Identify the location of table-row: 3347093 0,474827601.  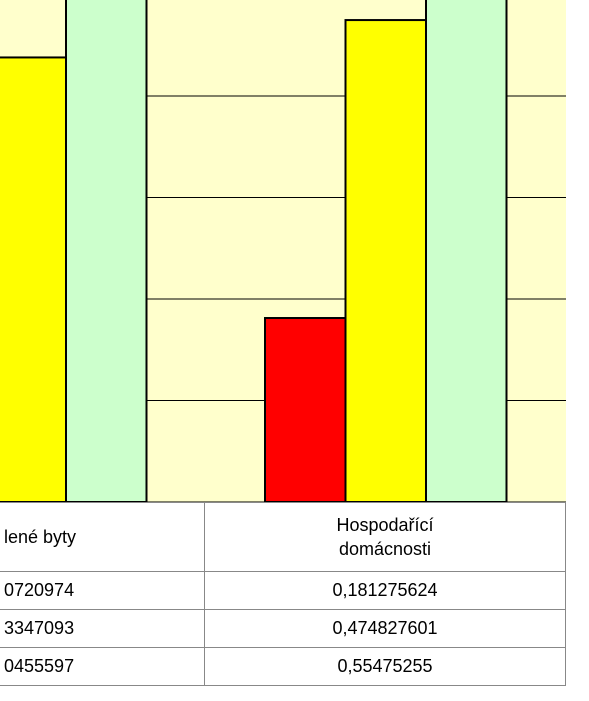
(283, 628).